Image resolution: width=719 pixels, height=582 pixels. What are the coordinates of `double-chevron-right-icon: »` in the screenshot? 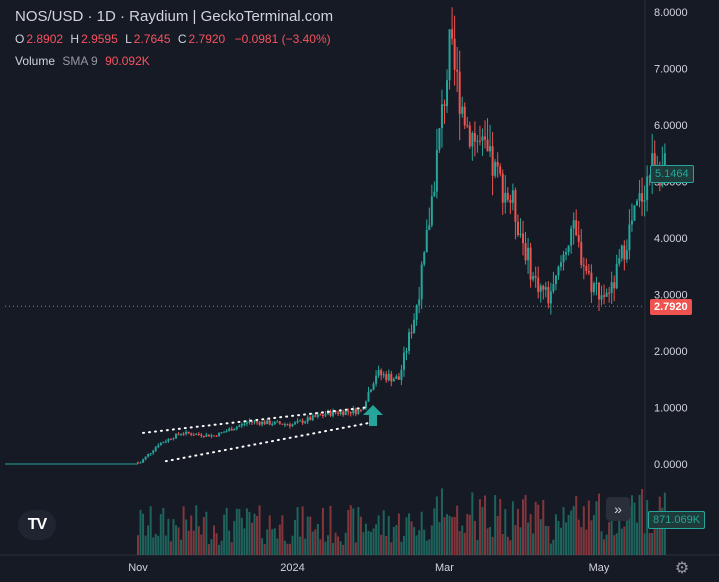 It's located at (618, 509).